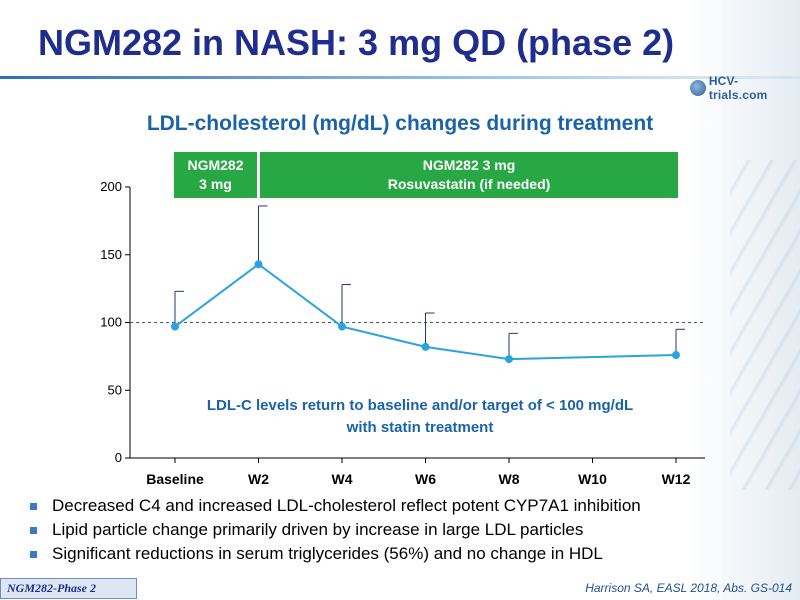 Image resolution: width=800 pixels, height=600 pixels. Describe the element at coordinates (111, 254) in the screenshot. I see `y-tick-label: 150` at that location.